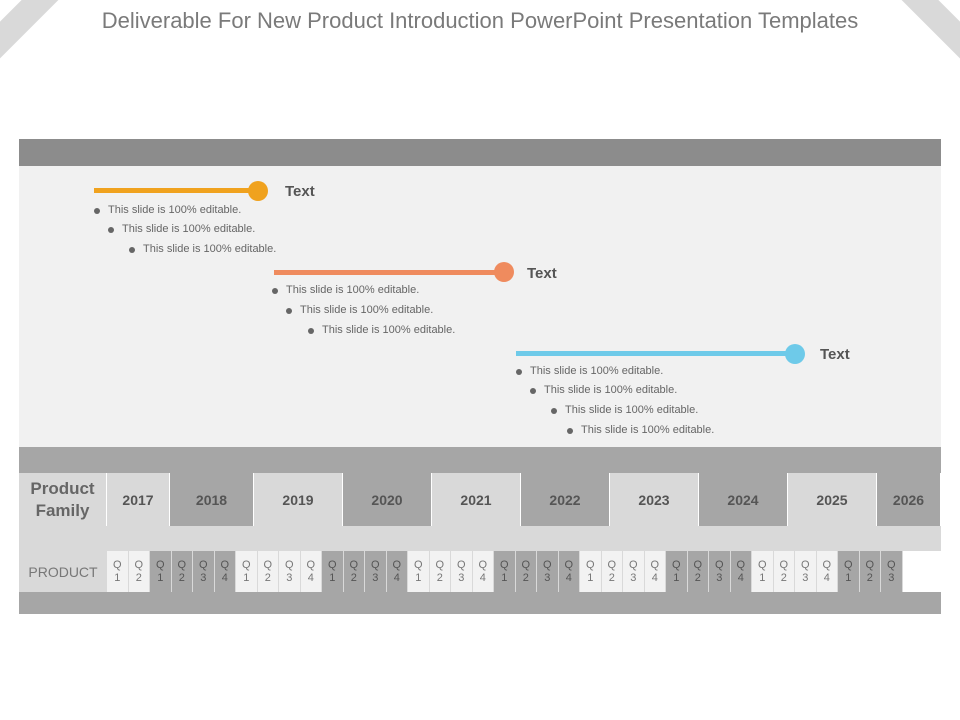 The height and width of the screenshot is (720, 960). I want to click on header-band, so click(480, 152).